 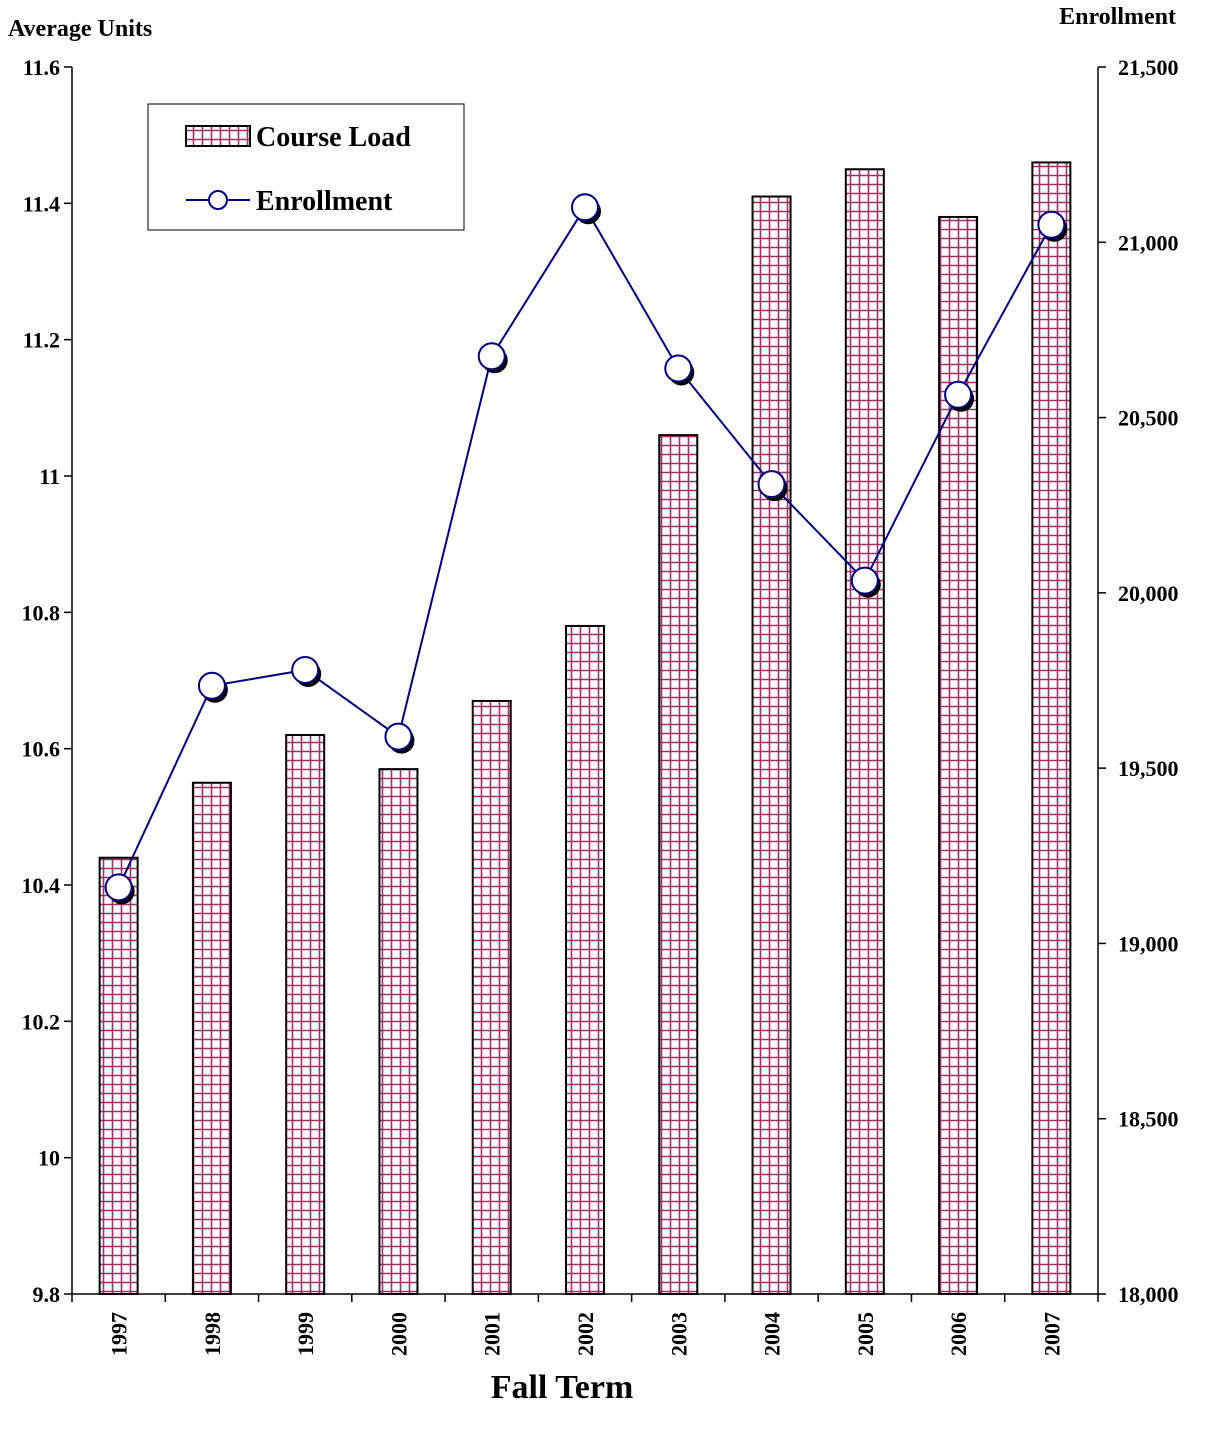 What do you see at coordinates (1051, 224) in the screenshot?
I see `enrollment-point-2007` at bounding box center [1051, 224].